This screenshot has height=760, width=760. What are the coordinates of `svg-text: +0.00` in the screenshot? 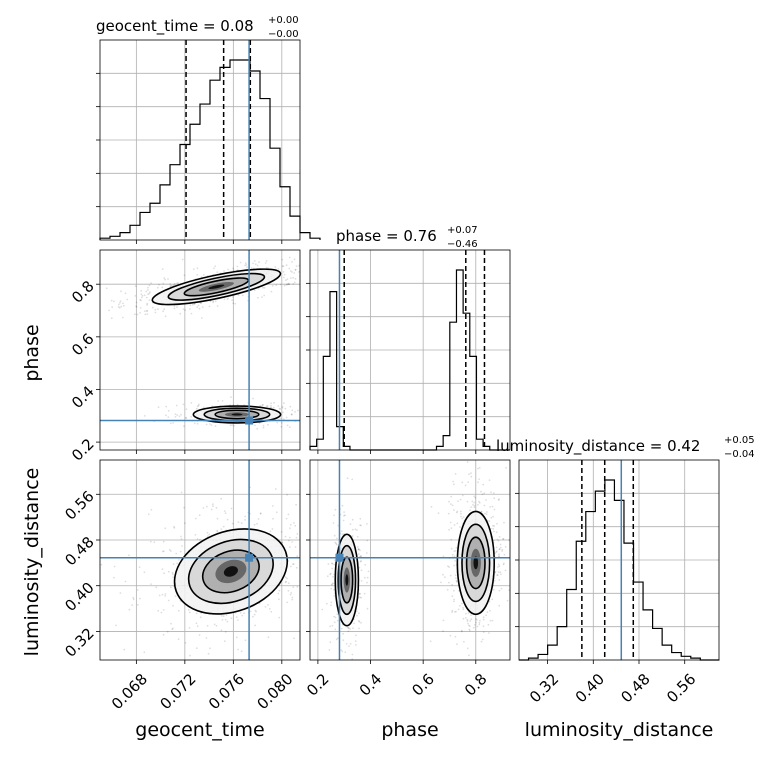 It's located at (283, 20).